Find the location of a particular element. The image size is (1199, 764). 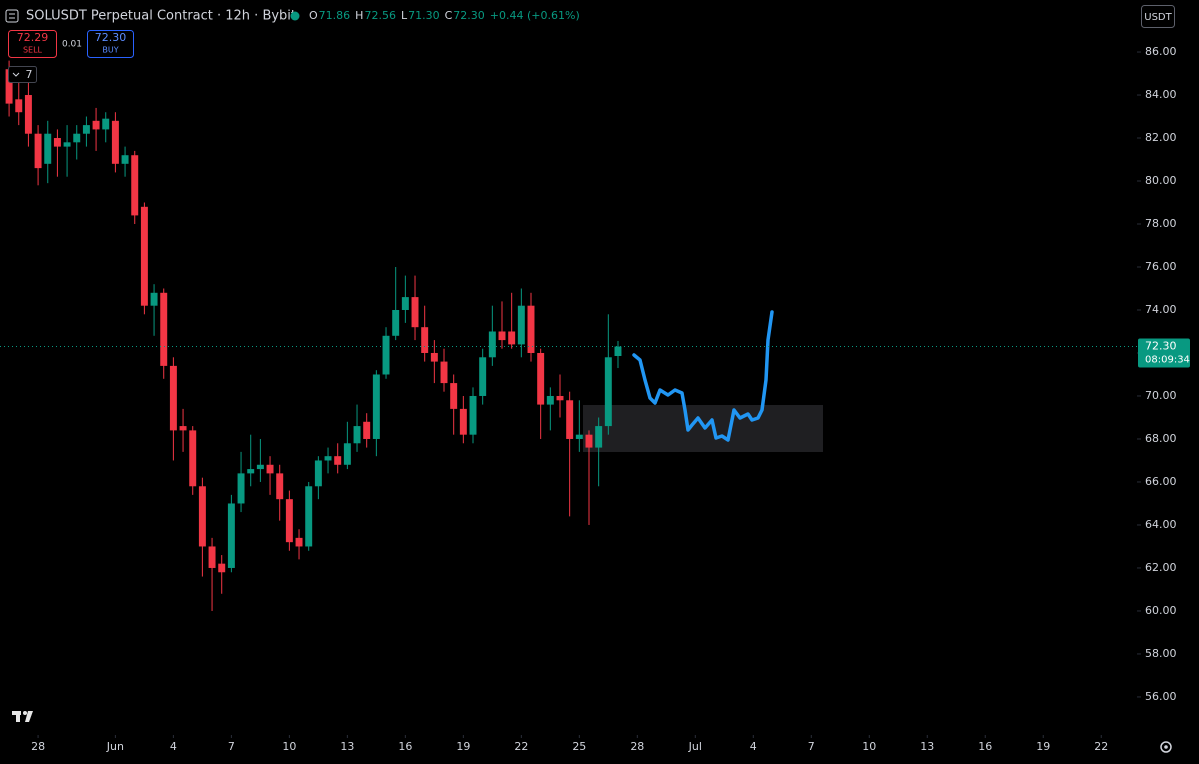

last-price-label: 72.30 is located at coordinates (1161, 346).